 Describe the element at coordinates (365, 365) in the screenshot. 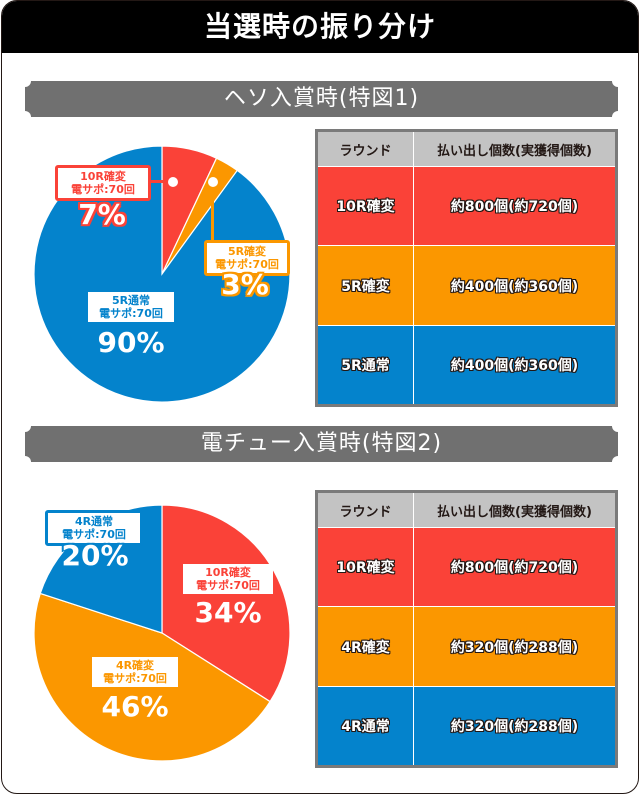

I see `cell-round: 5R通常` at that location.